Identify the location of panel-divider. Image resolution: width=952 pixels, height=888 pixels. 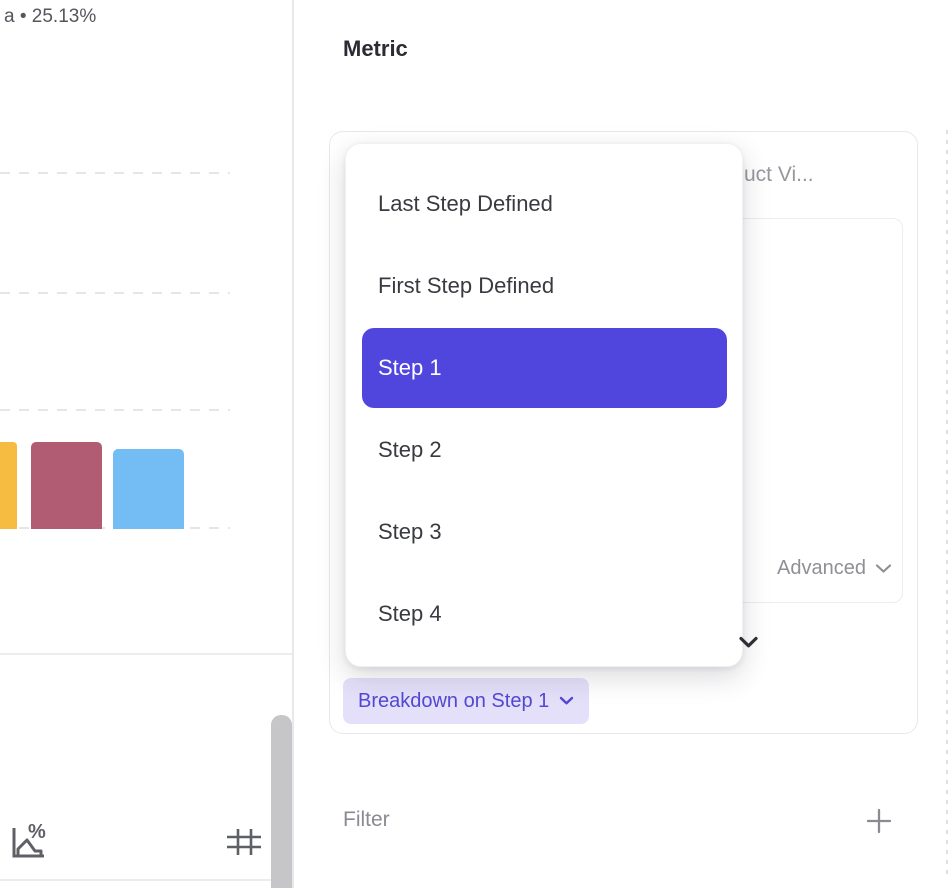
(293, 444).